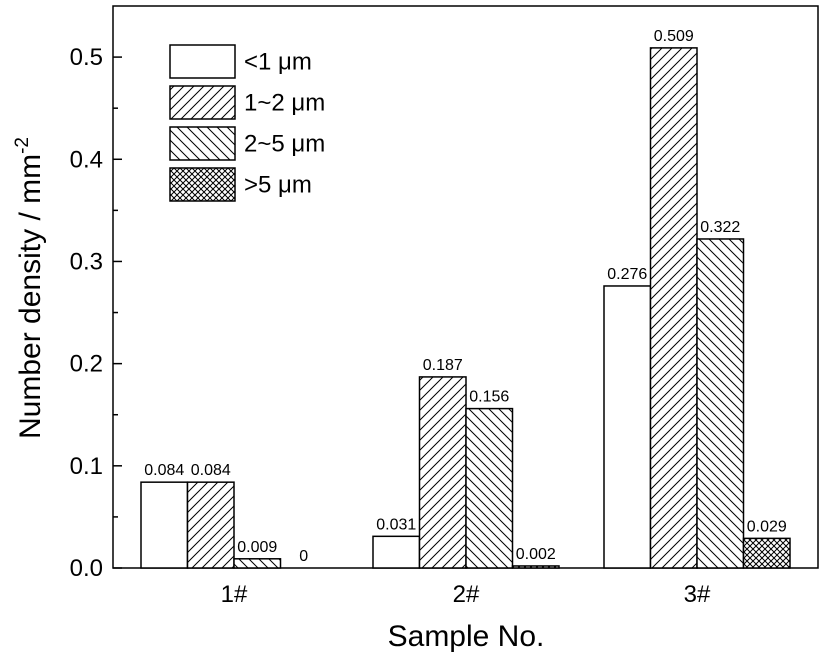 The image size is (827, 660). I want to click on legend-label: 1~2 μm, so click(284, 103).